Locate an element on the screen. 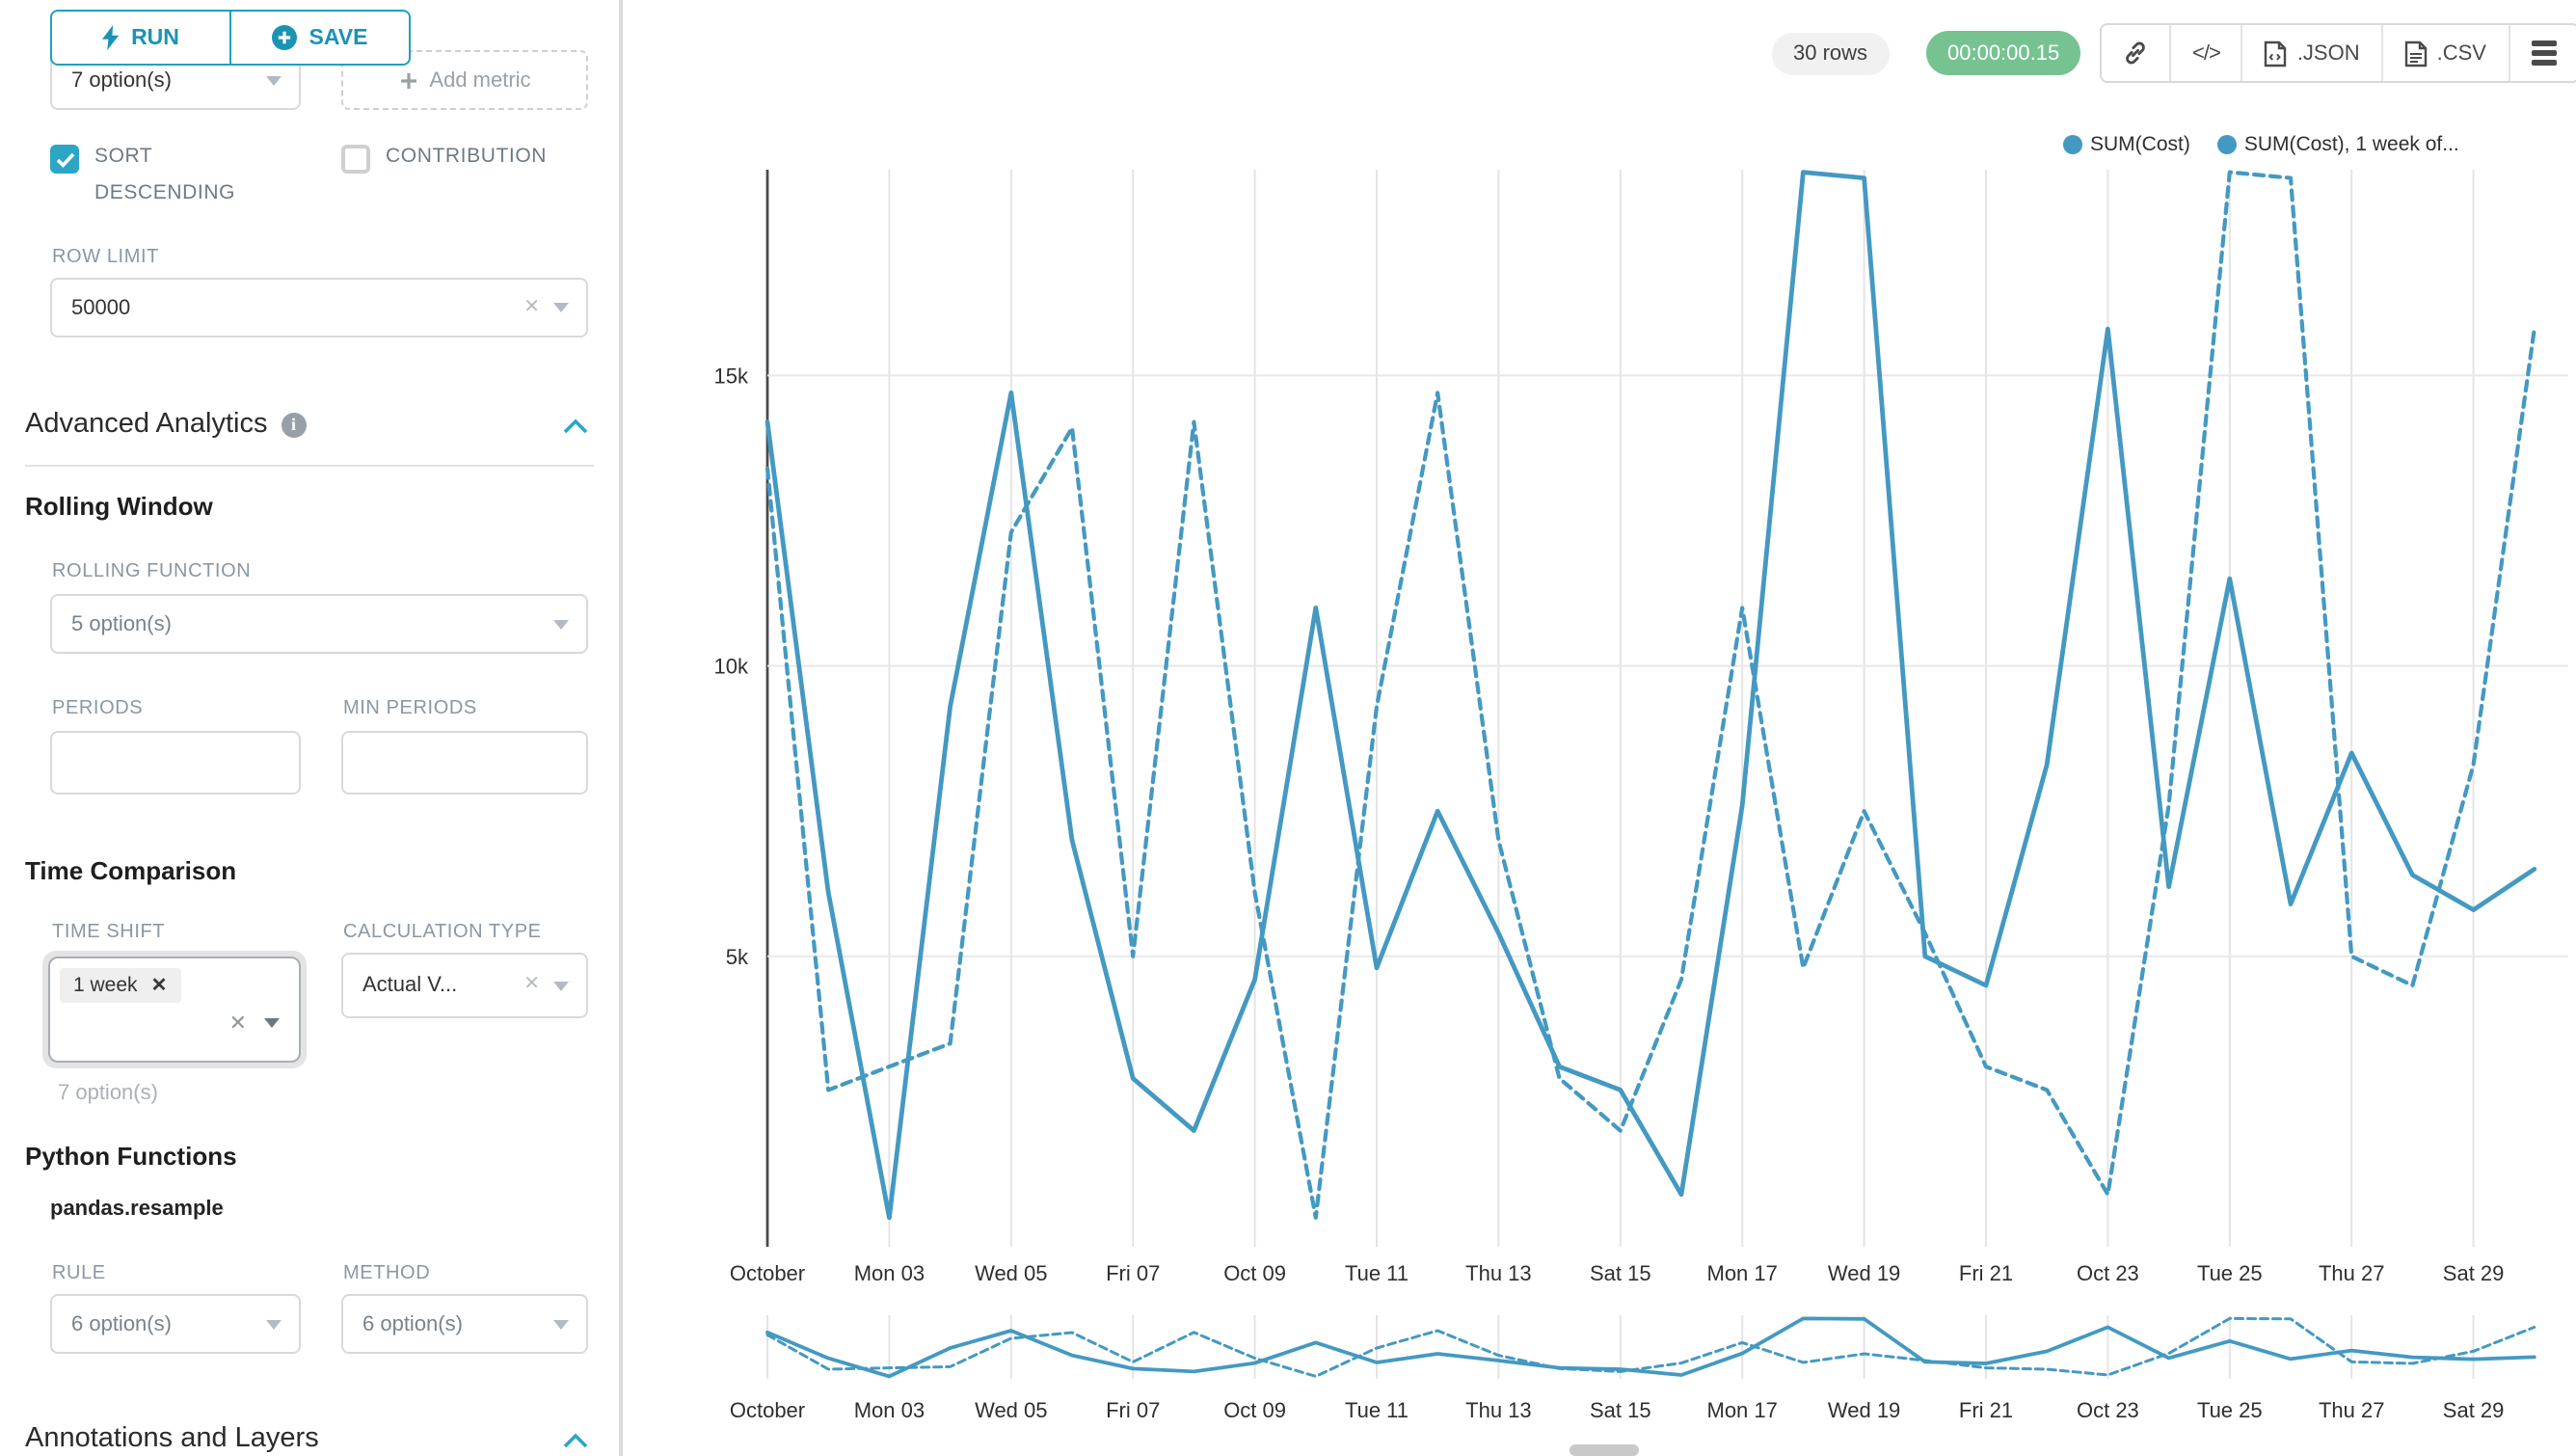 Image resolution: width=2576 pixels, height=1456 pixels. code-icon: </> is located at coordinates (2206, 53).